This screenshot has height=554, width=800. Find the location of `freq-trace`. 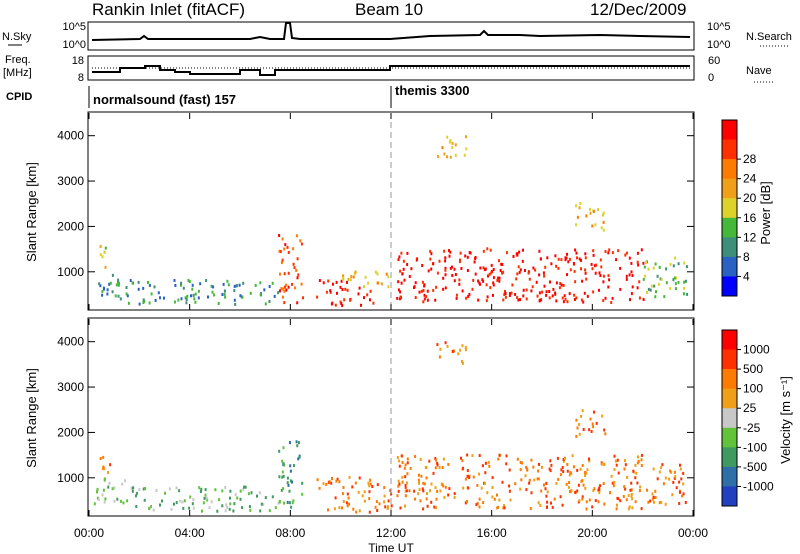

freq-trace is located at coordinates (391, 70).